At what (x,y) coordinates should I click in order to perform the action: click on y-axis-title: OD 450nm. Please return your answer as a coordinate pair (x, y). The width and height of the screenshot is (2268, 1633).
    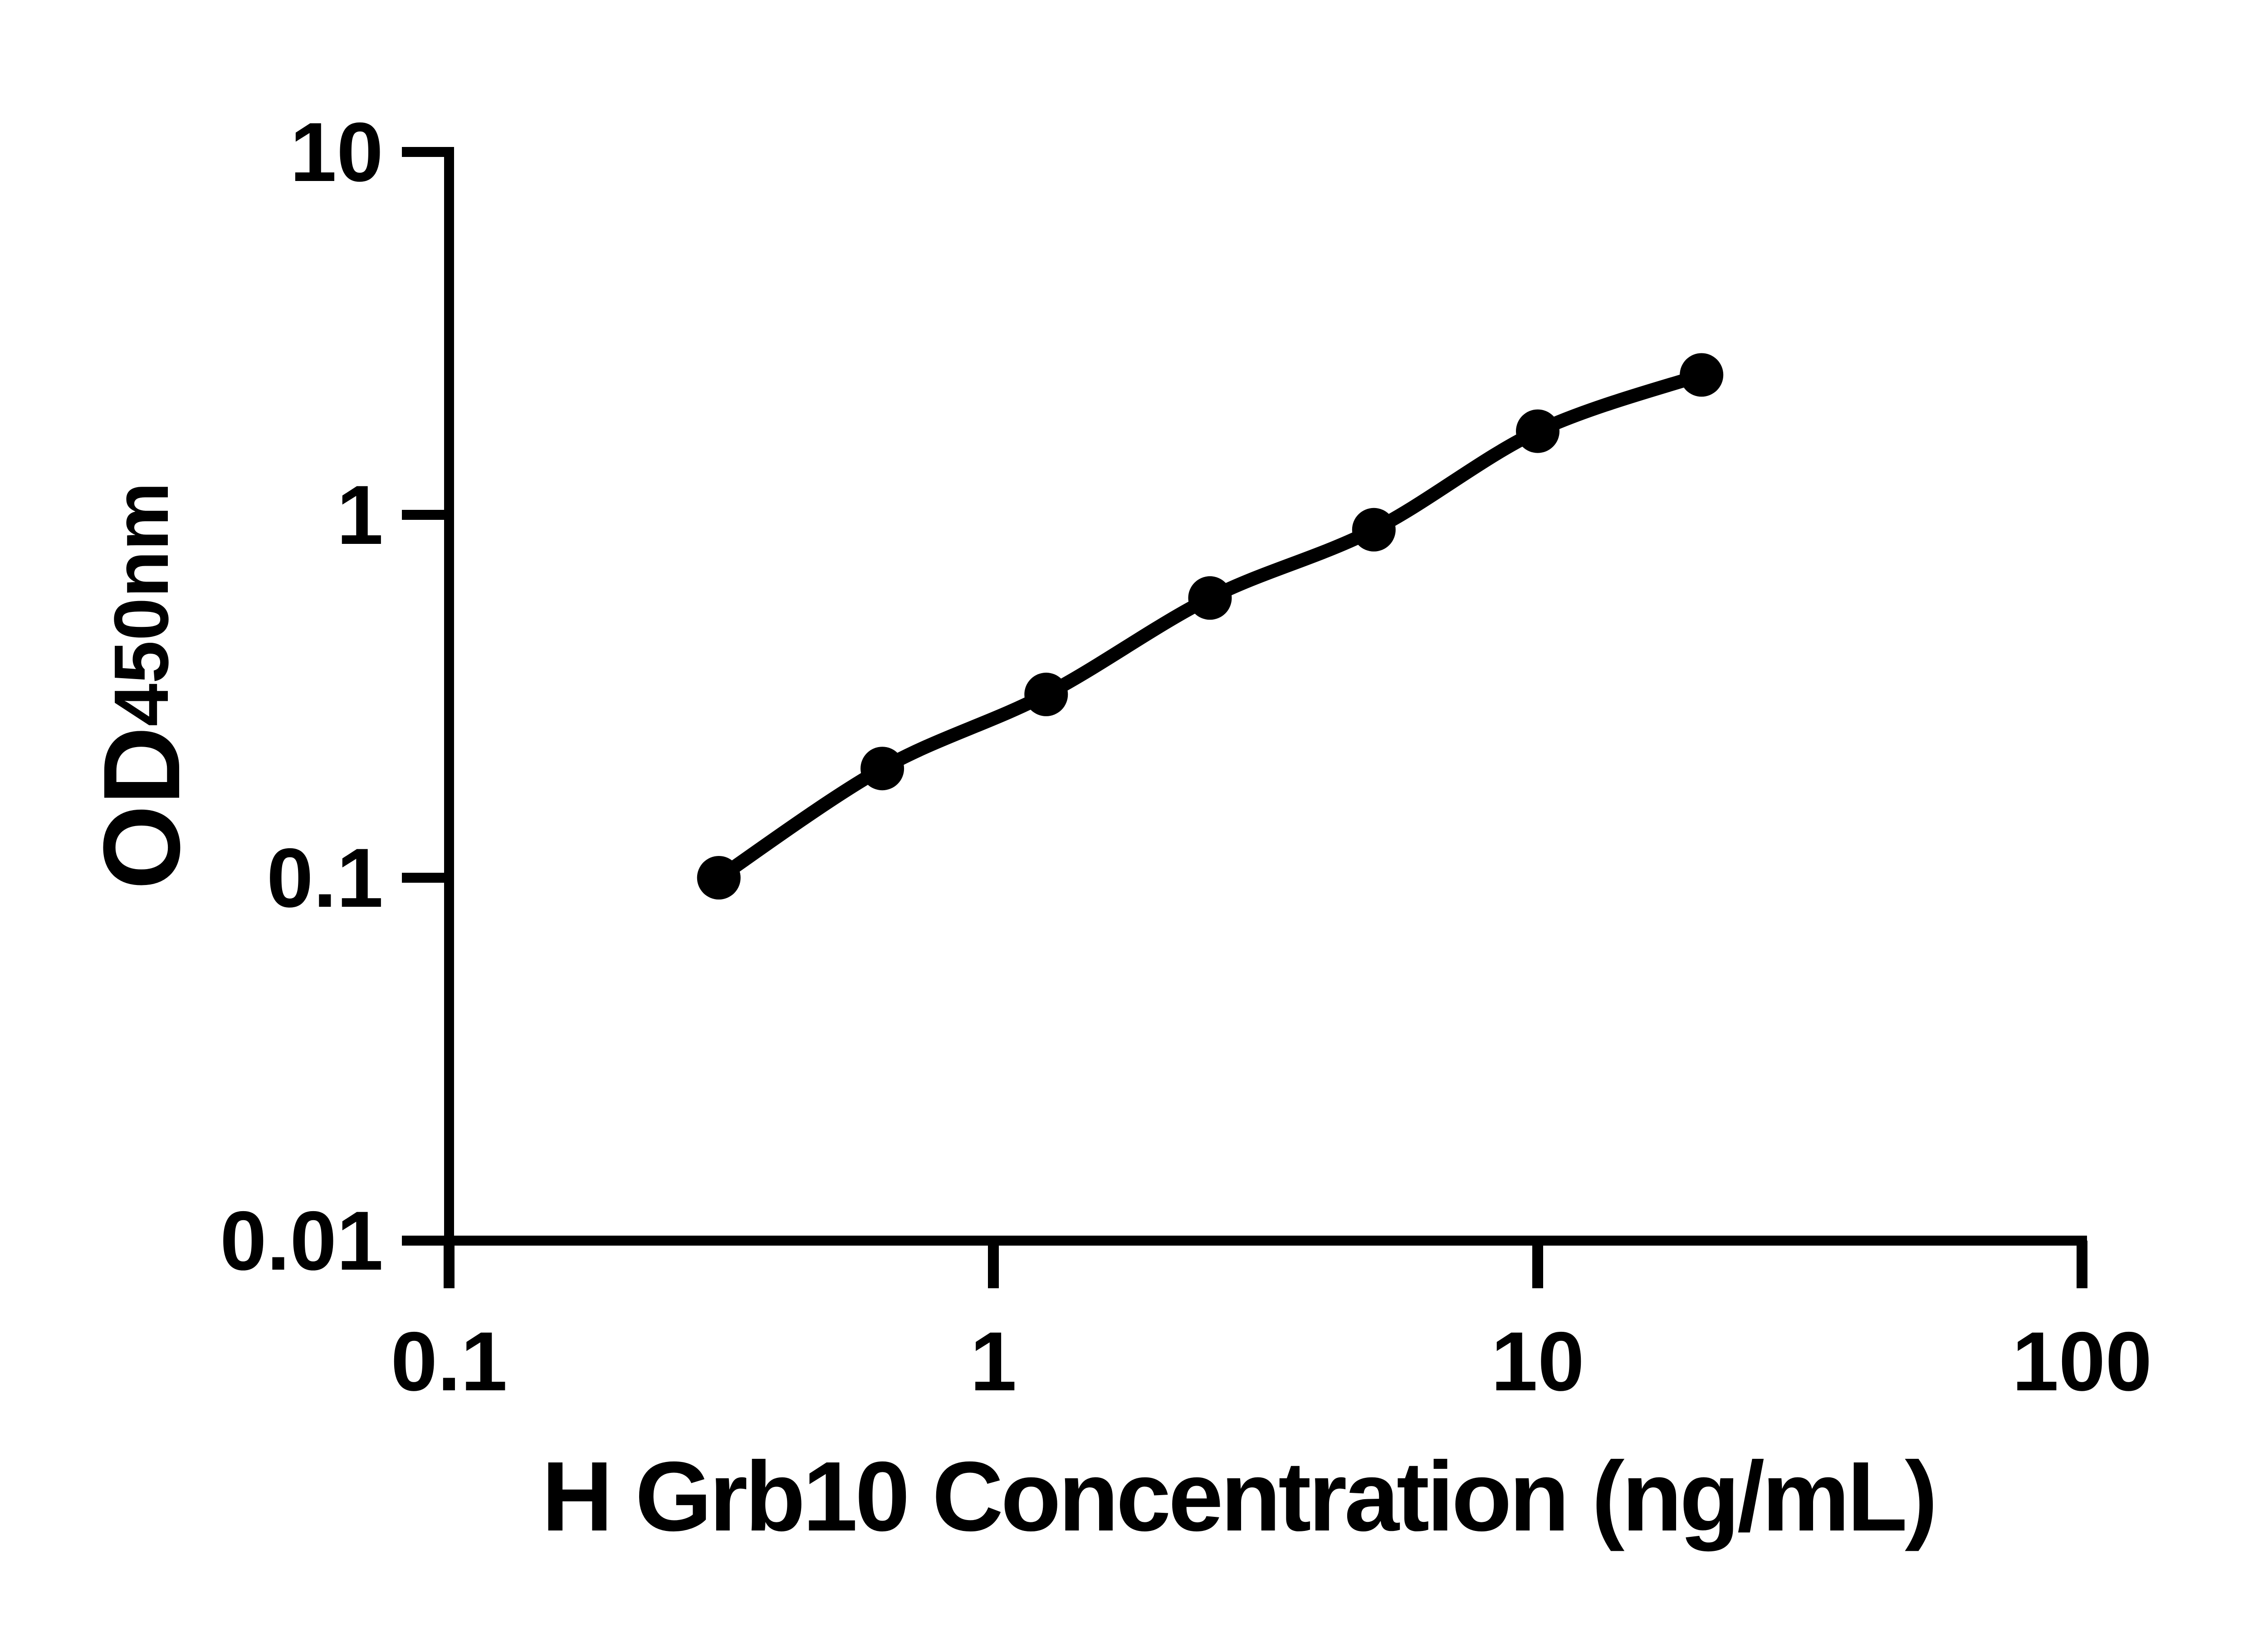
    Looking at the image, I should click on (141, 686).